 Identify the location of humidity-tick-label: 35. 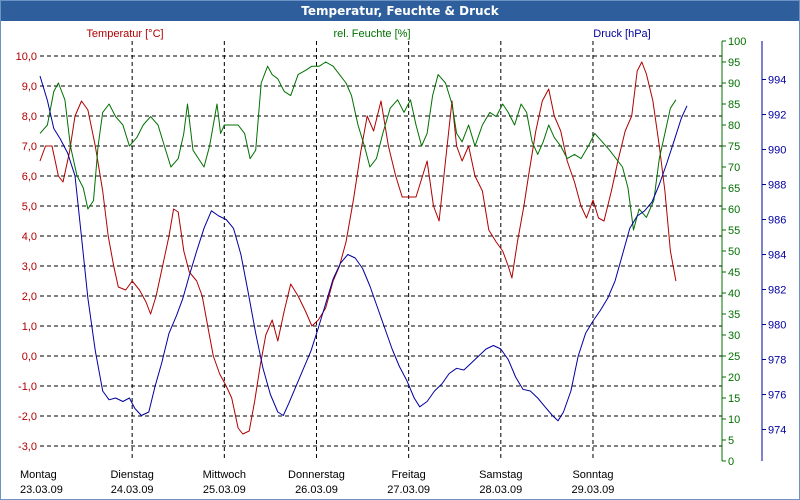
(734, 315).